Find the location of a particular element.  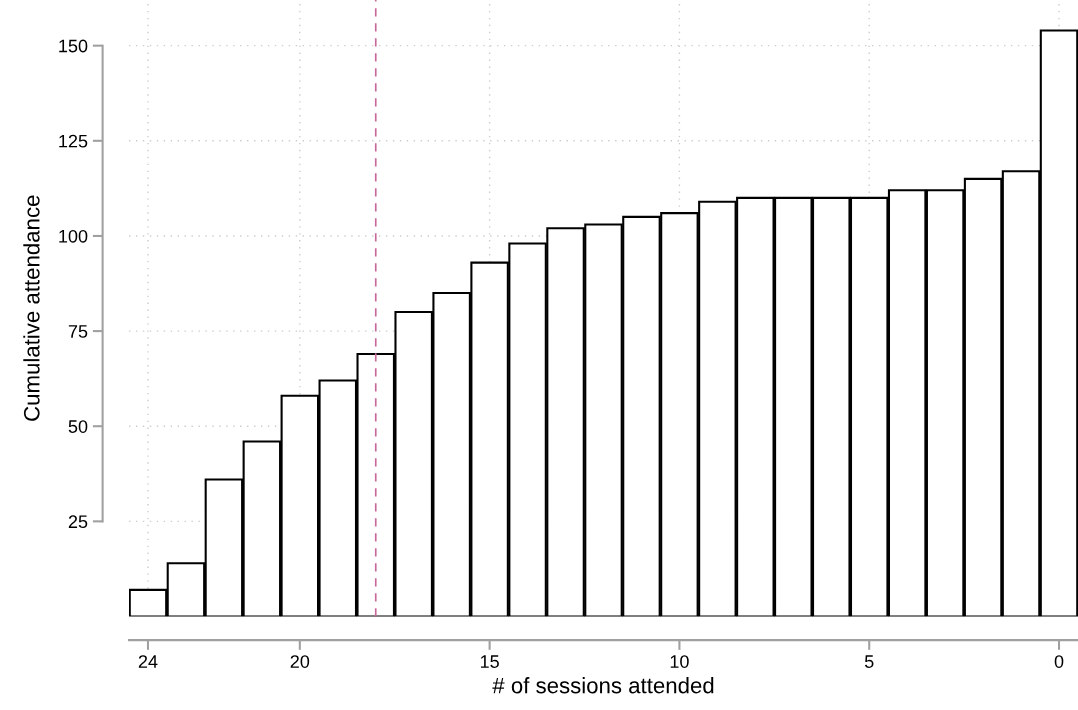

y-tick-label: 50 is located at coordinates (78, 426).